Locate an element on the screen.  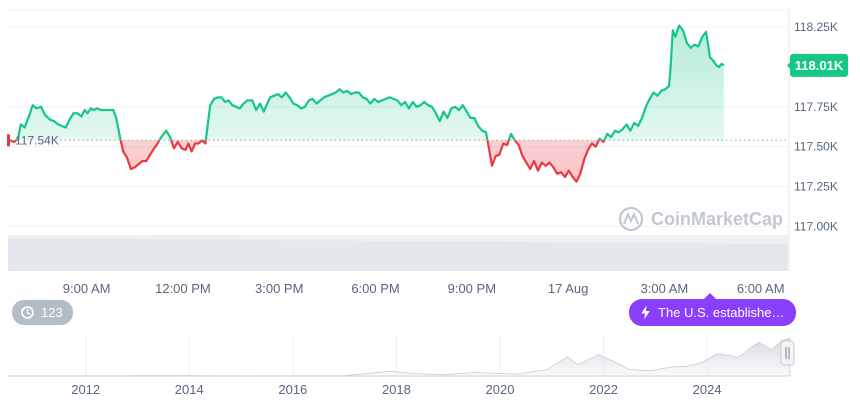
navigator-handle is located at coordinates (787, 353).